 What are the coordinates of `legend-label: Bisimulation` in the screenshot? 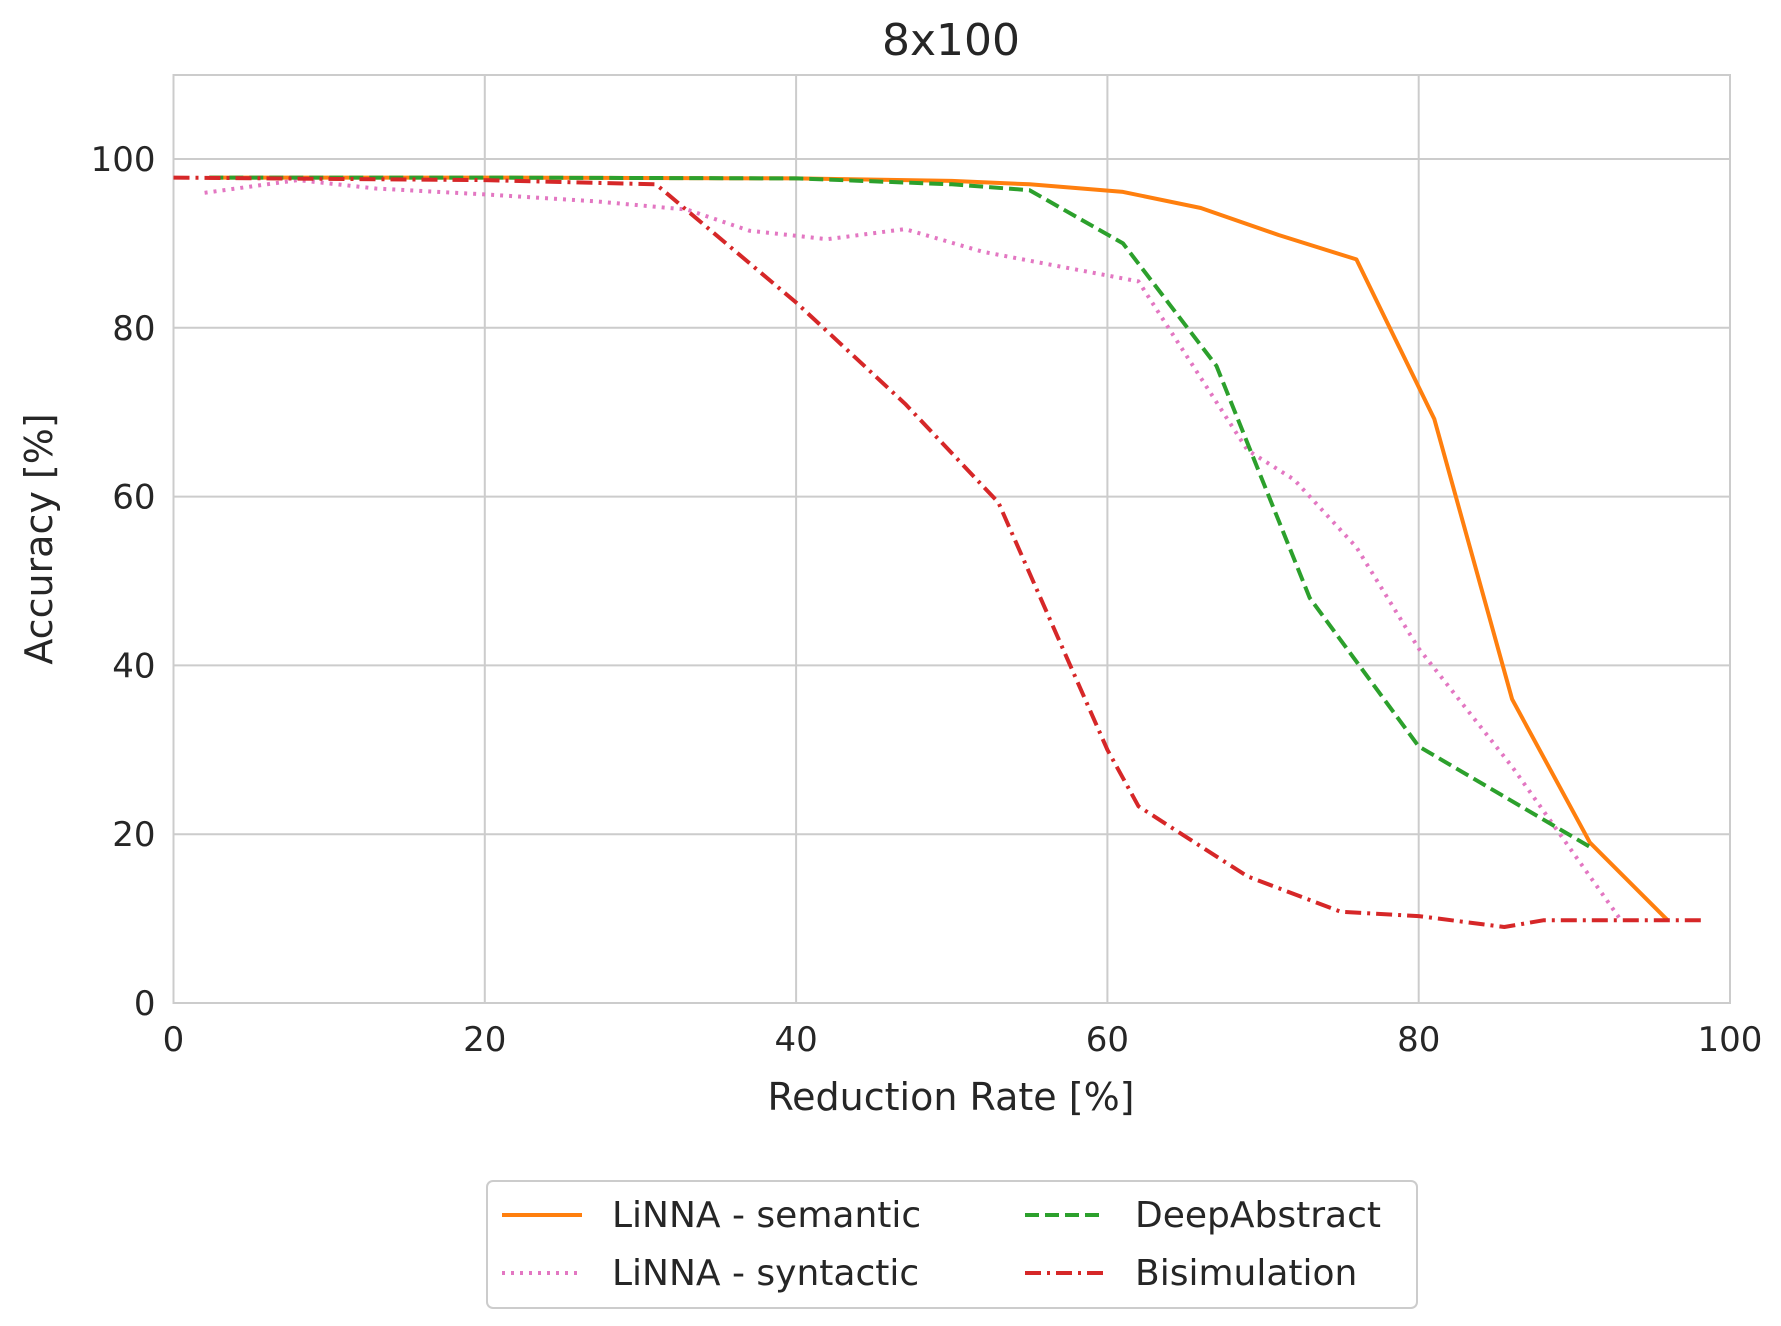 It's located at (1246, 1273).